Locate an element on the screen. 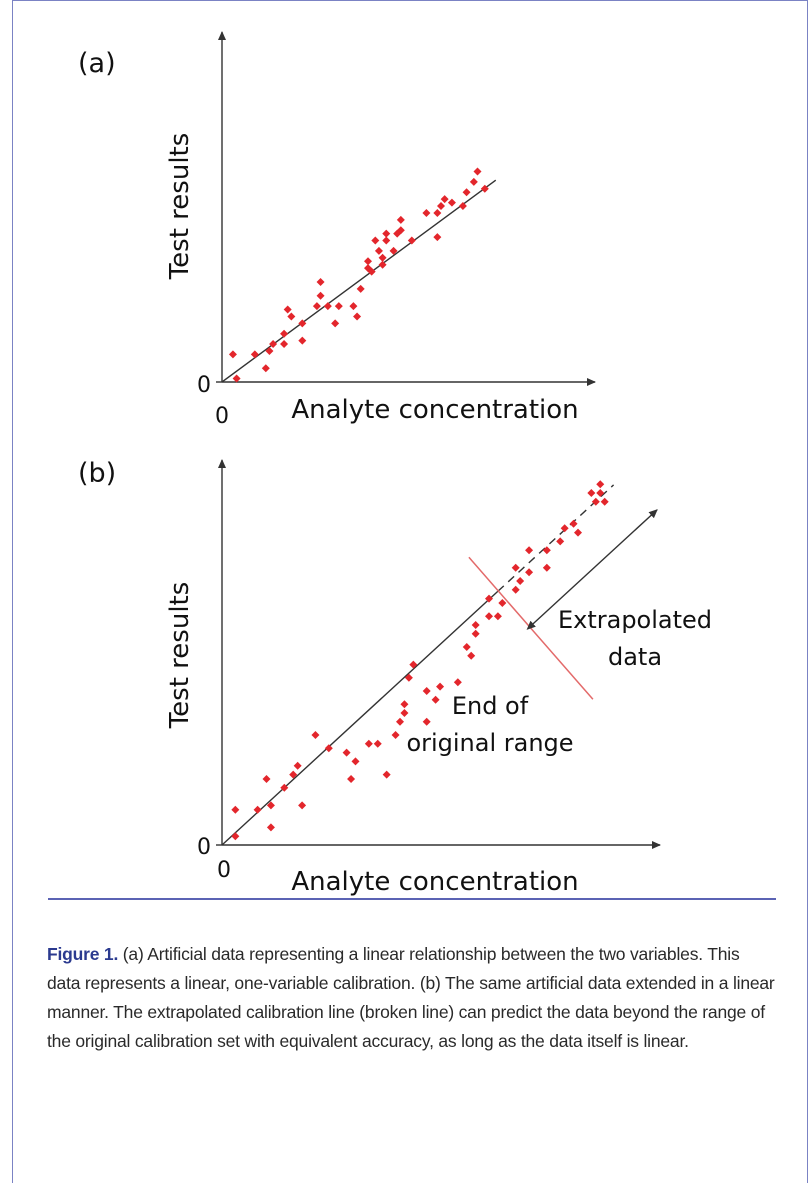 This screenshot has width=810, height=1185. panel-a-y-axis-title: Test results is located at coordinates (180, 207).